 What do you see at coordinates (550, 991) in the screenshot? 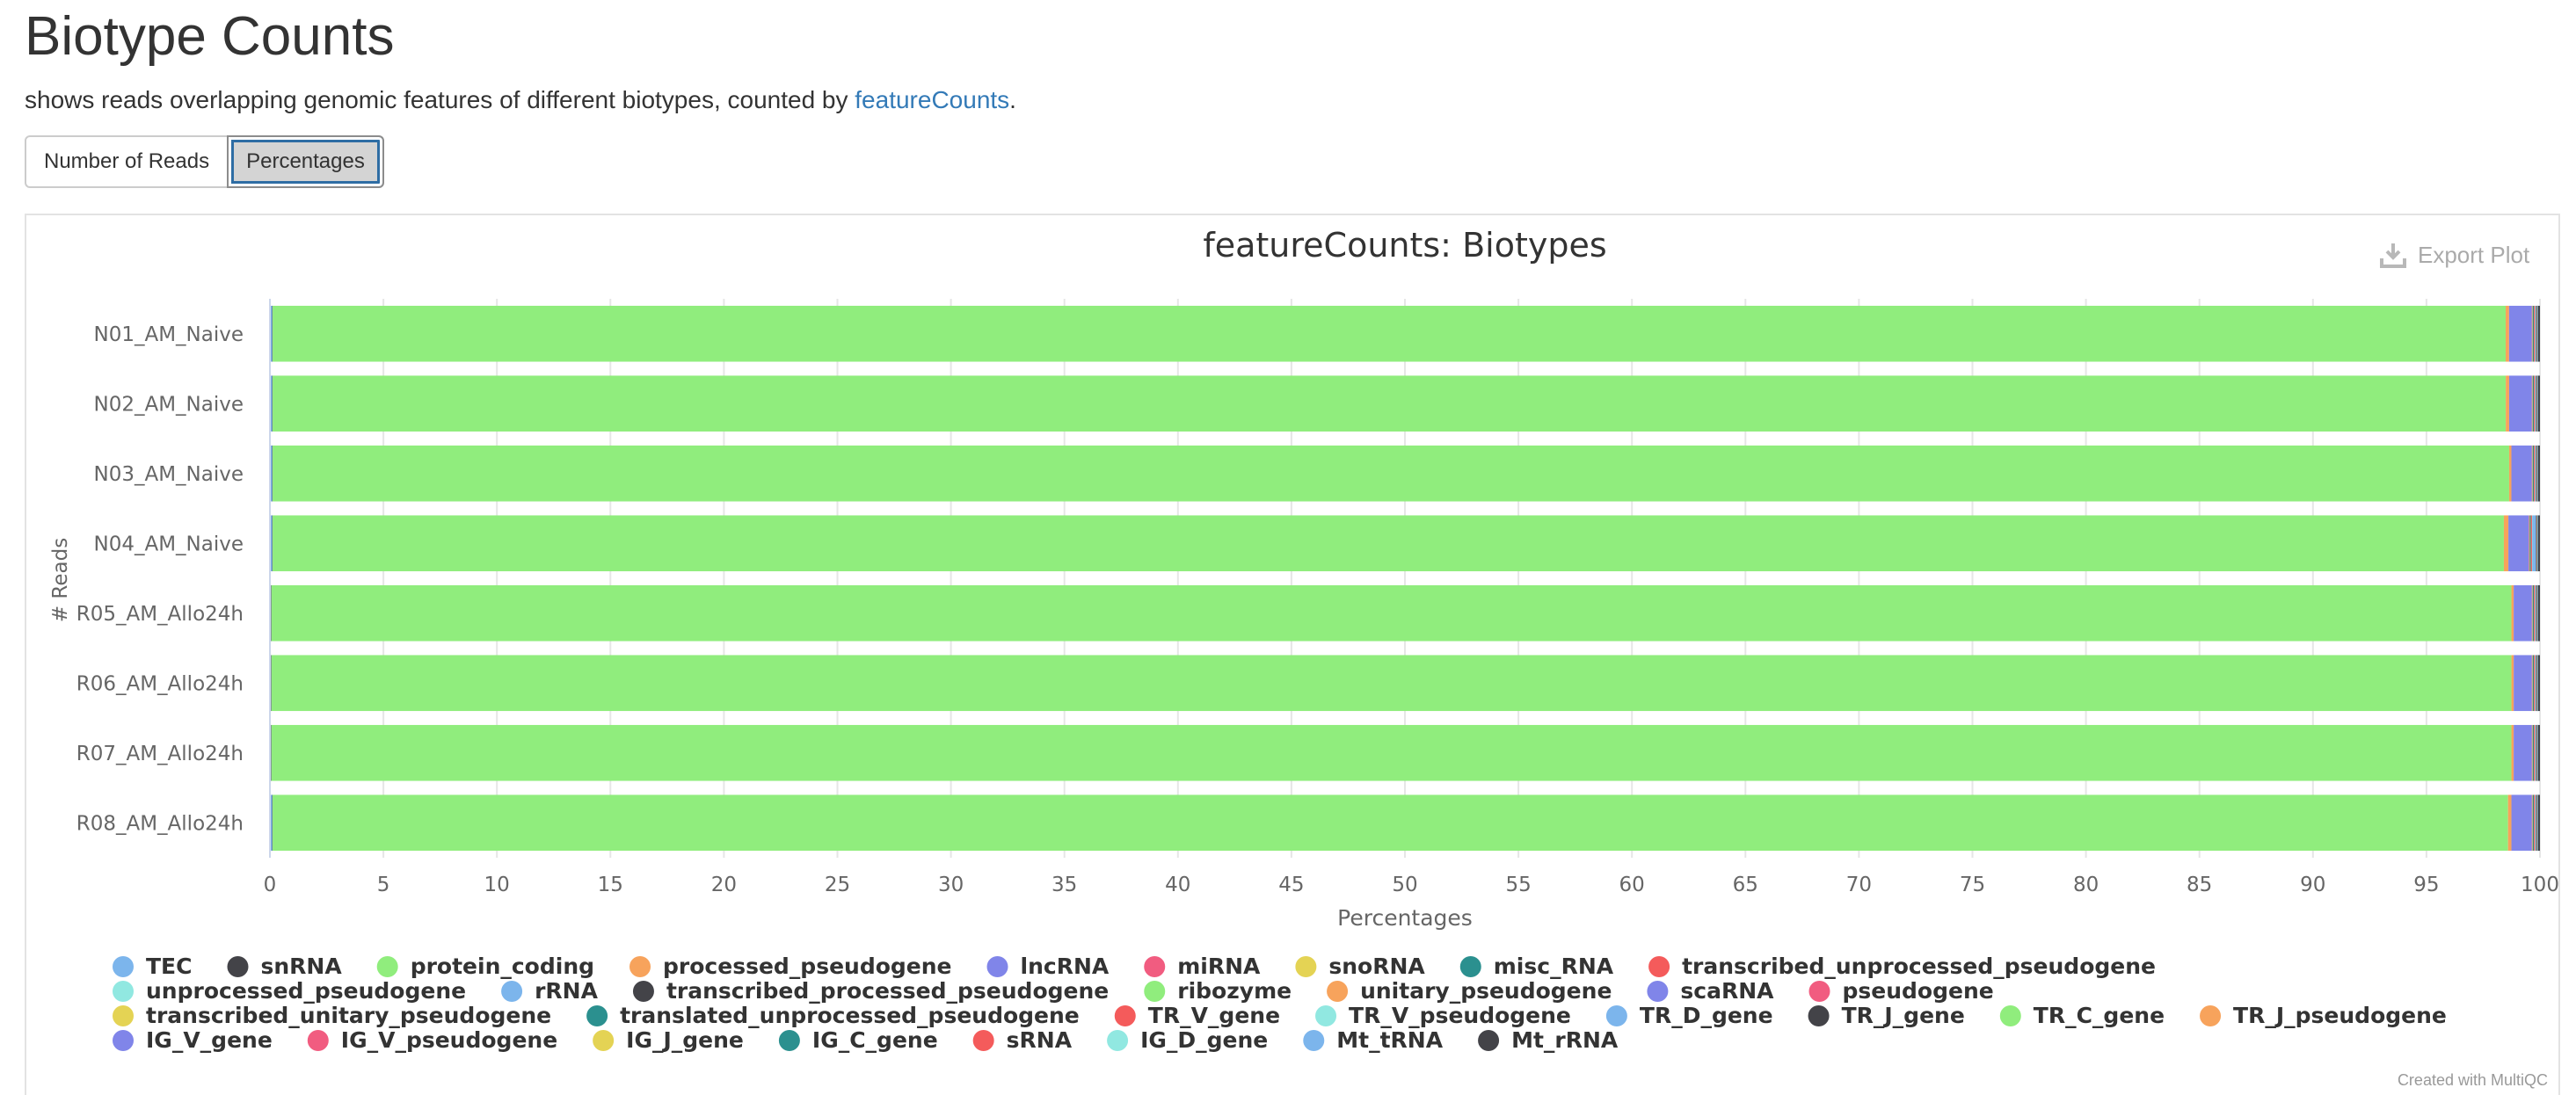
I see `legend-item-rrna: rRNA` at bounding box center [550, 991].